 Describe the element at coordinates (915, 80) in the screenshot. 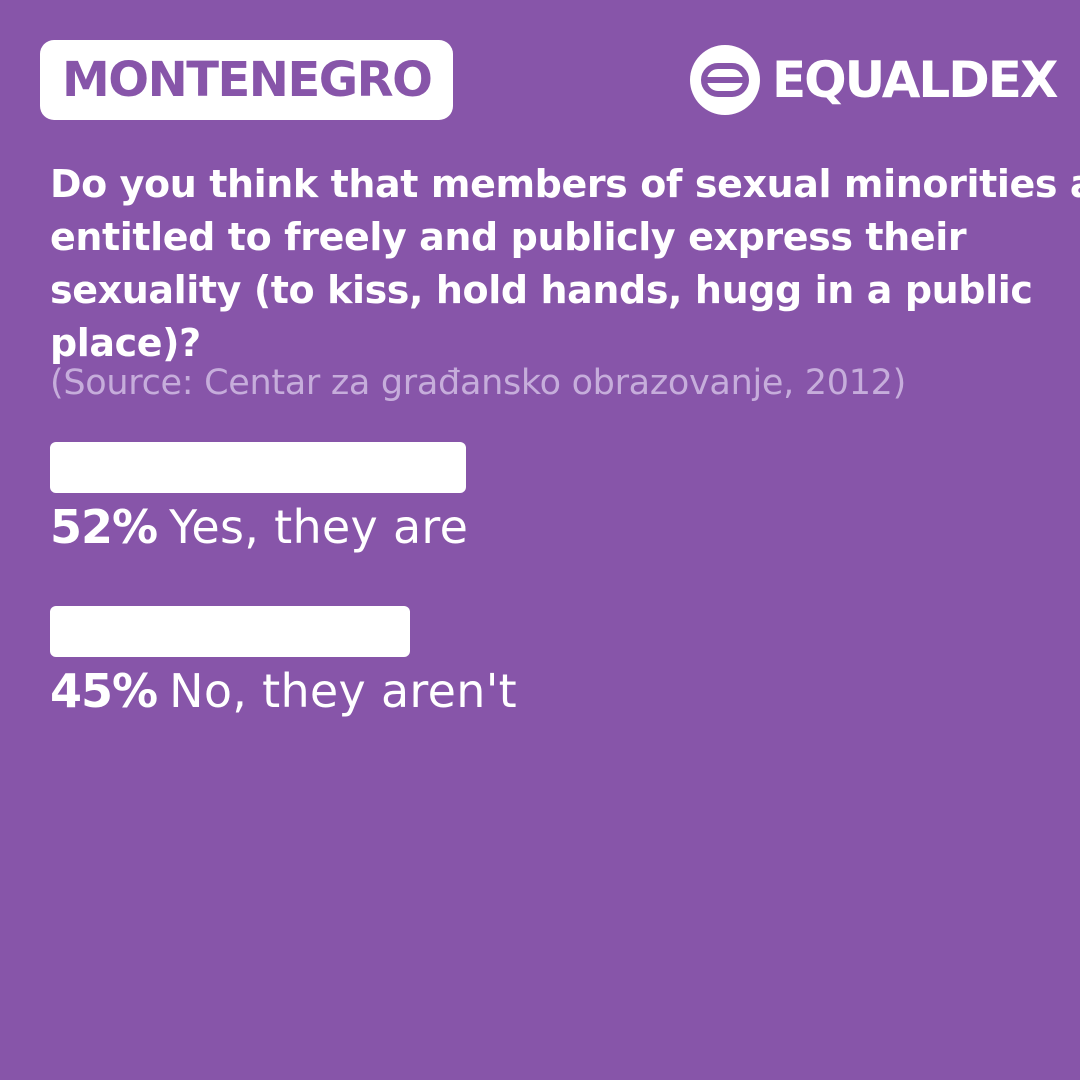

I see `brand-name: EQUALDEX` at that location.